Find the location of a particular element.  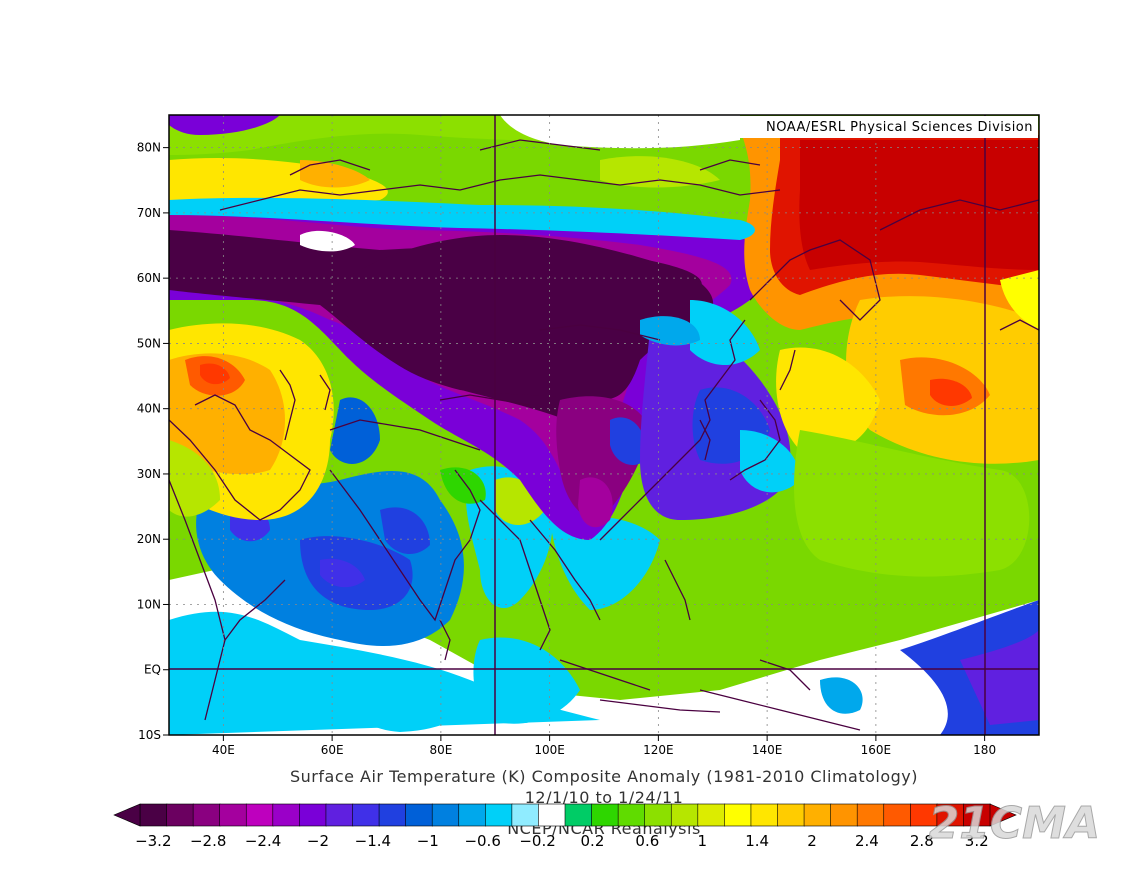

lon-tick-label: 160E is located at coordinates (876, 750).